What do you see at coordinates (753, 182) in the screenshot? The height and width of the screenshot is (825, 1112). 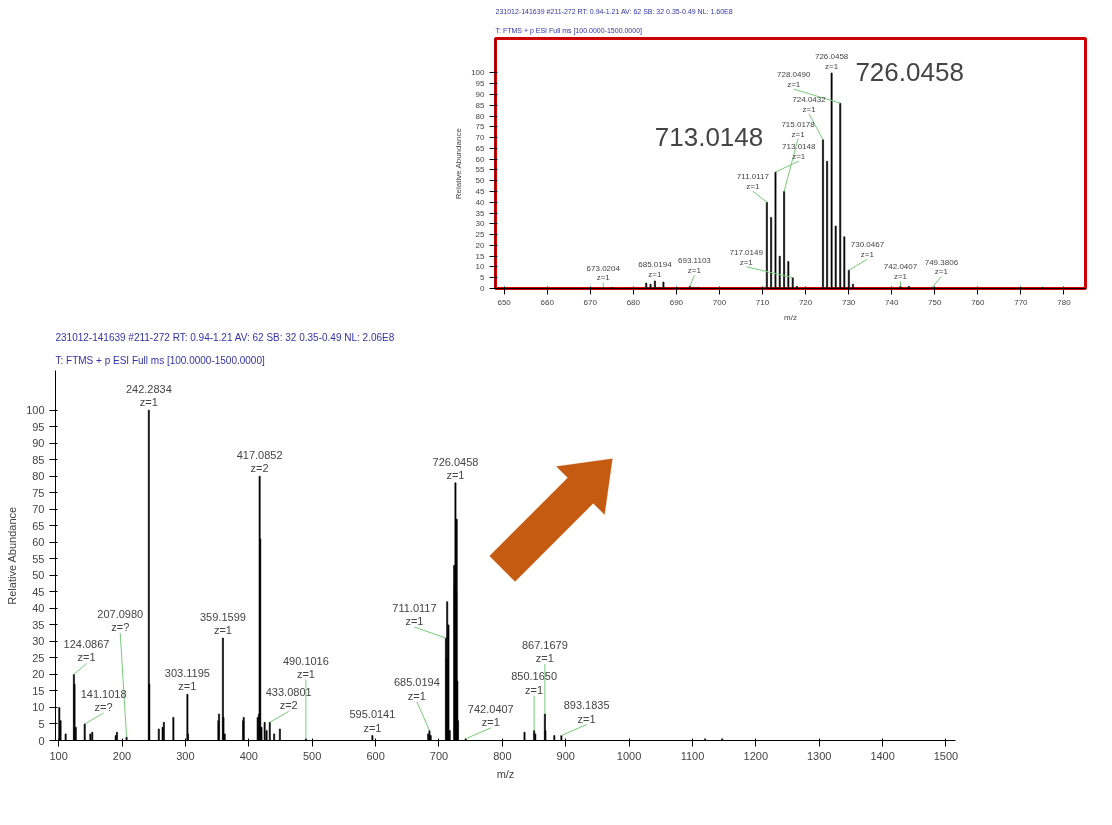 I see `annotation: 711.0117 z=1` at bounding box center [753, 182].